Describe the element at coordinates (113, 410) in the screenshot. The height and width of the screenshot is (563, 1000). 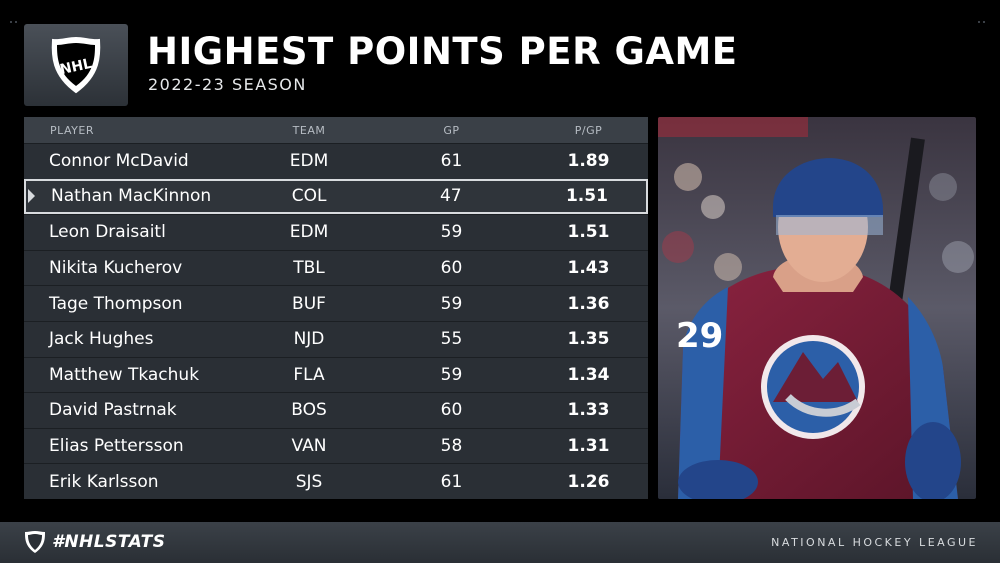
I see `player-name: David Pastrnak` at that location.